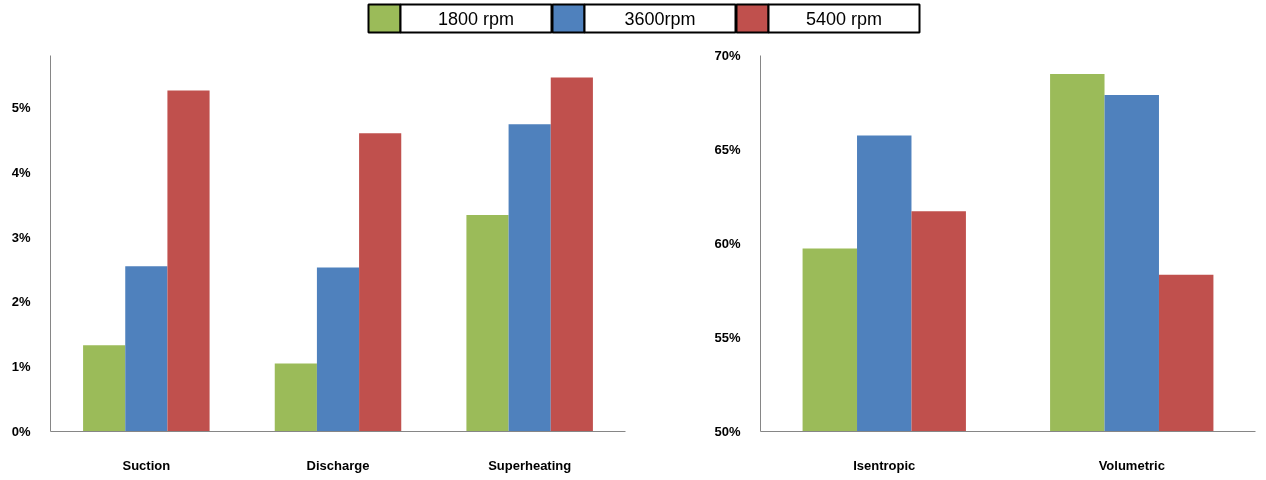 This screenshot has width=1266, height=480. I want to click on legend-label: 1800 rpm, so click(476, 18).